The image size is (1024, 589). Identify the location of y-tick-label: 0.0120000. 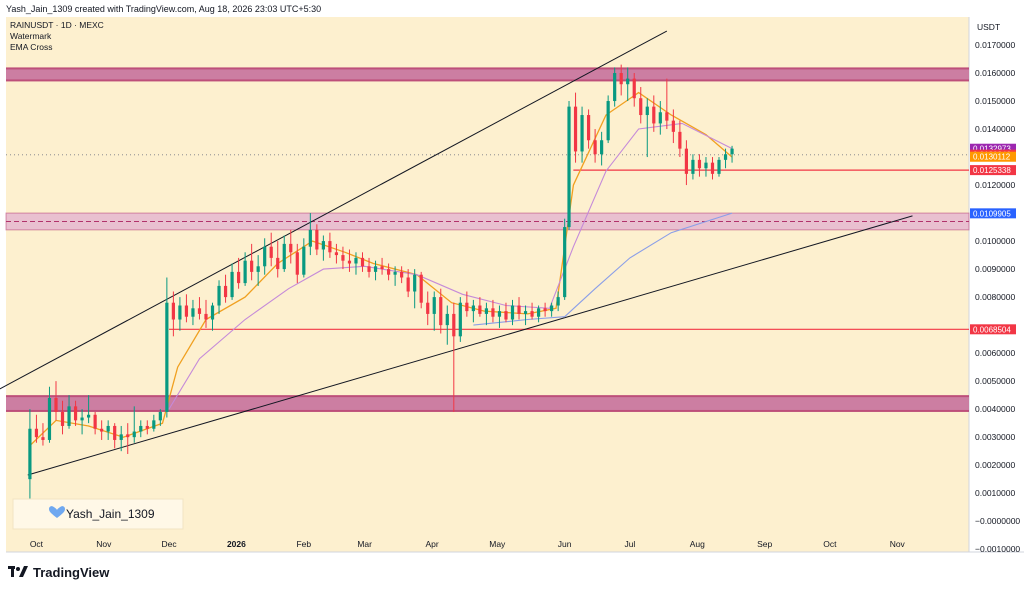
(995, 185).